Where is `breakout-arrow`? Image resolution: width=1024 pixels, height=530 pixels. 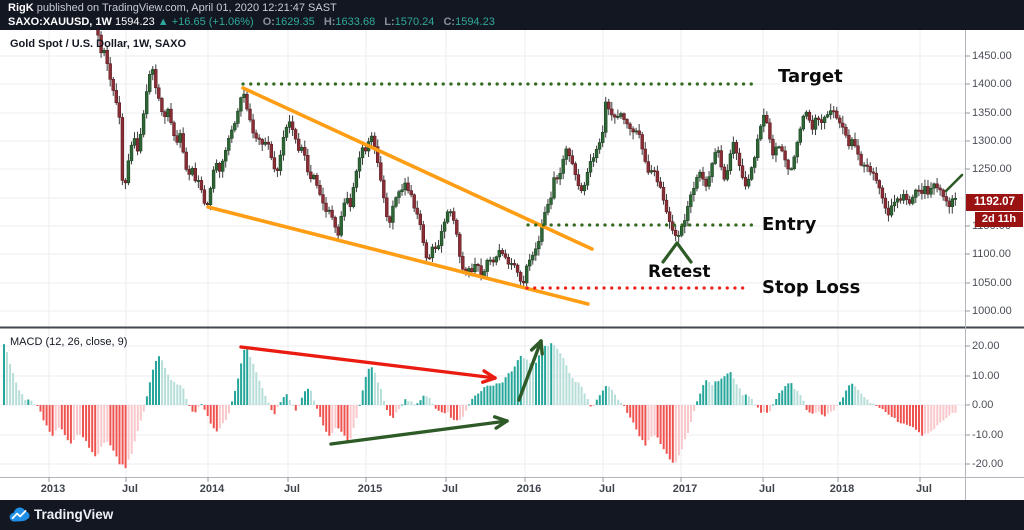
breakout-arrow is located at coordinates (954, 183).